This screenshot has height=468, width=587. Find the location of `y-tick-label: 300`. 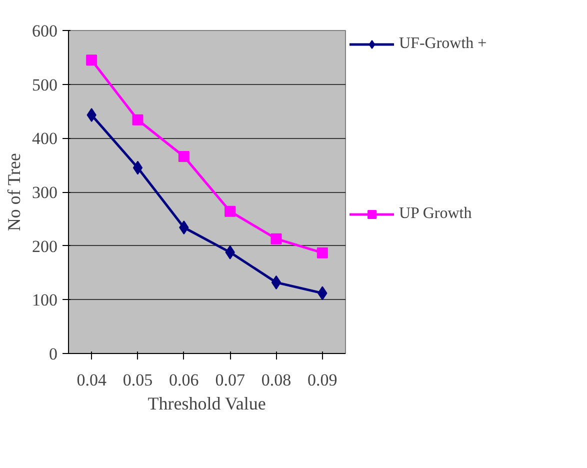

y-tick-label: 300 is located at coordinates (45, 192).